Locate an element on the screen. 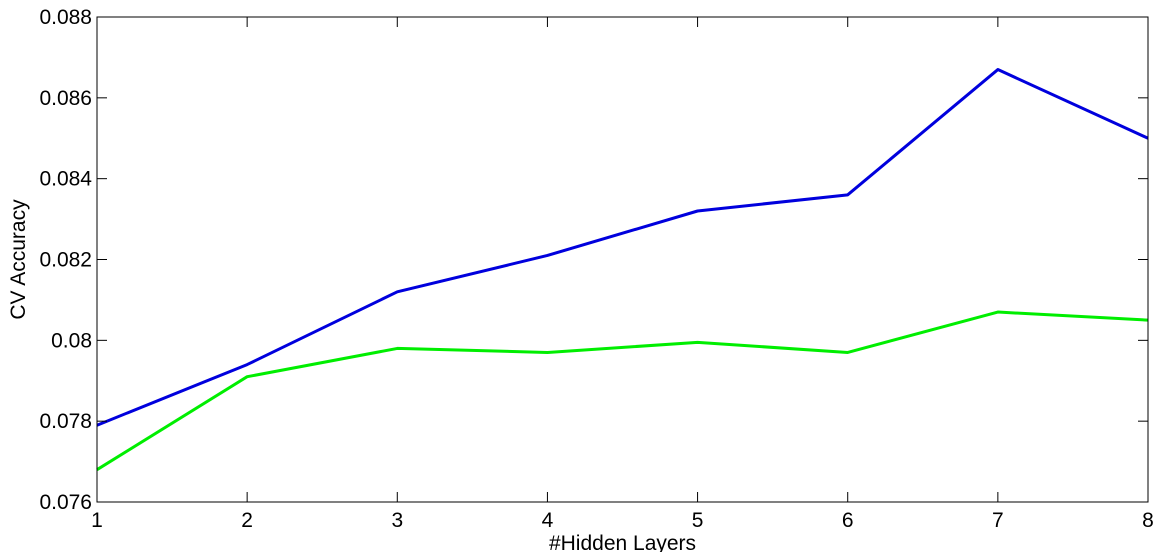 The width and height of the screenshot is (1158, 557). y-tick-label: 0.08 is located at coordinates (71, 340).